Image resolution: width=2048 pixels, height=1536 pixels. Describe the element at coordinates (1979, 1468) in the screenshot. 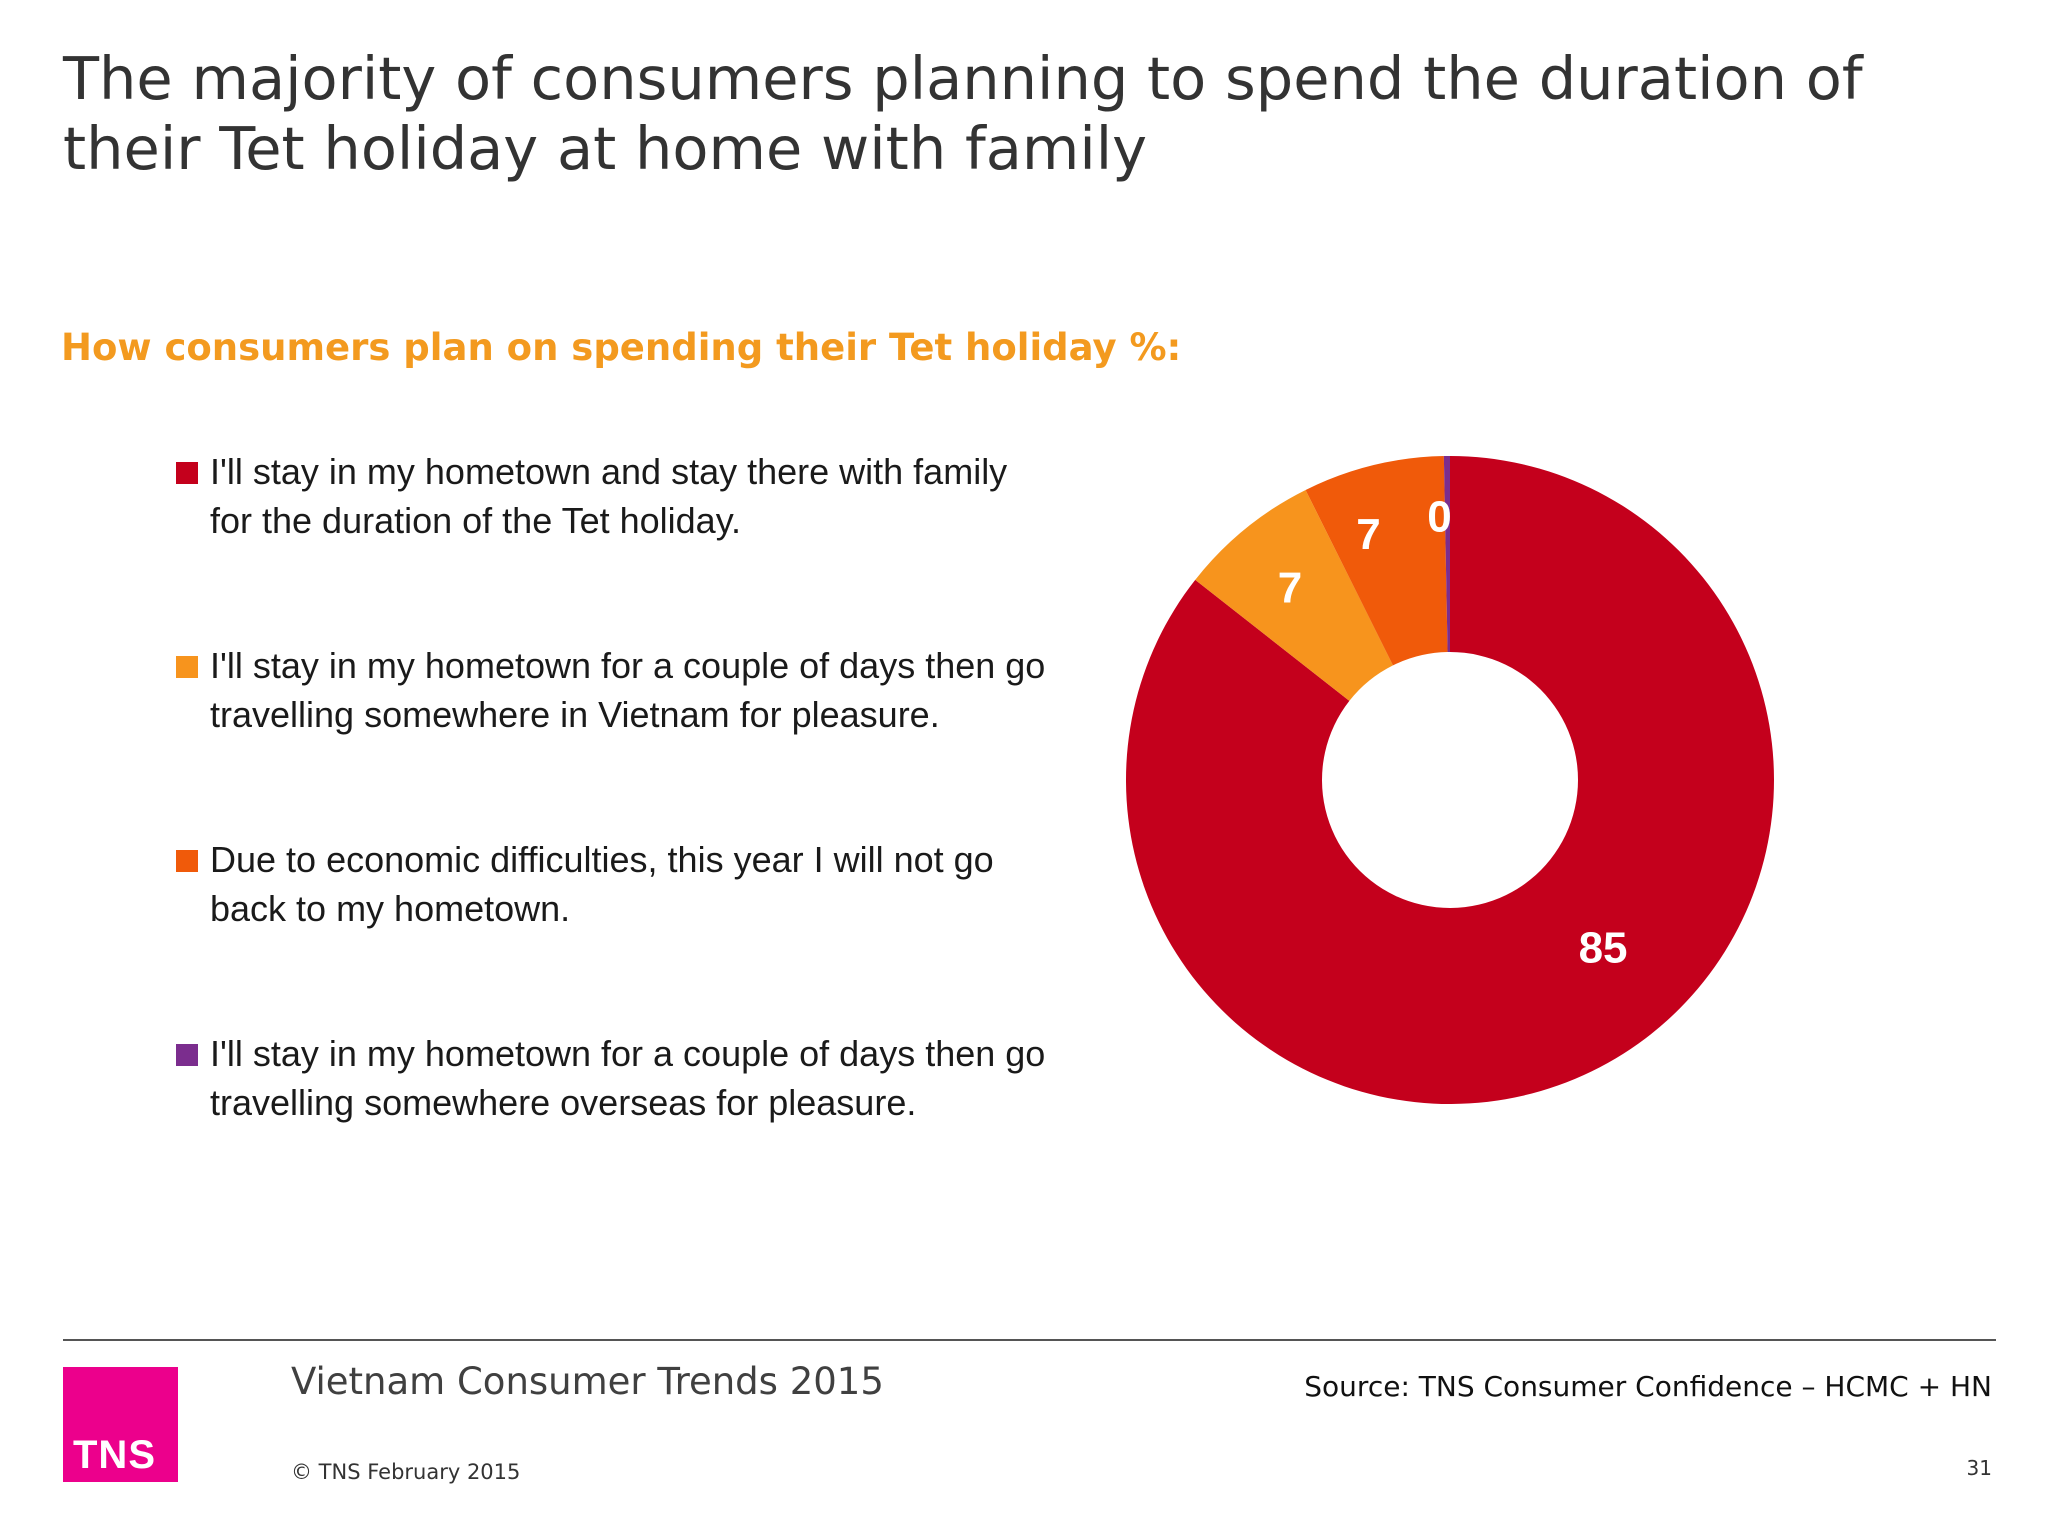

I see `page-number: 31` at that location.